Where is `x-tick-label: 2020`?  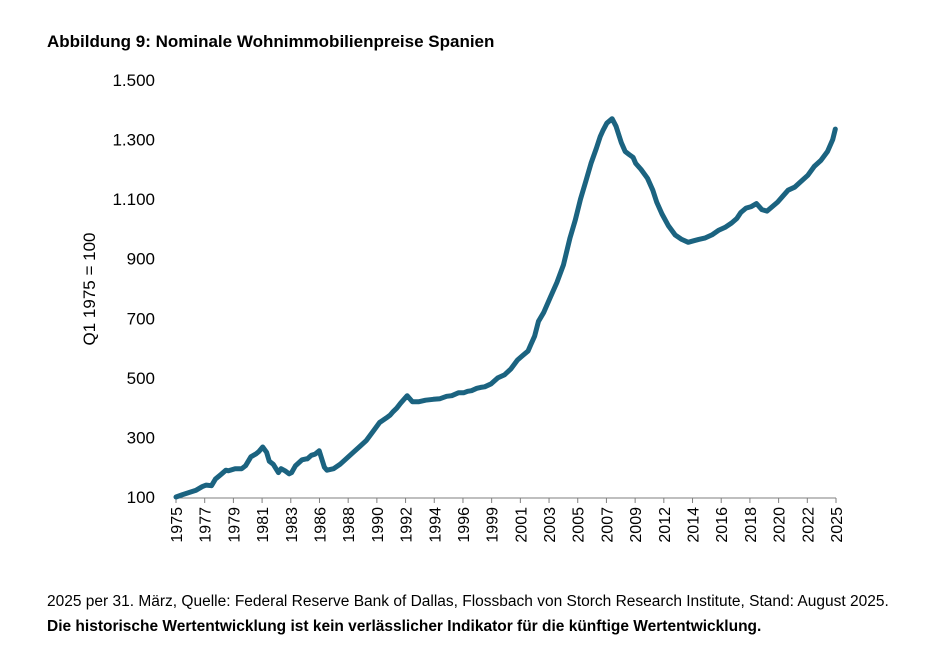 x-tick-label: 2020 is located at coordinates (780, 525).